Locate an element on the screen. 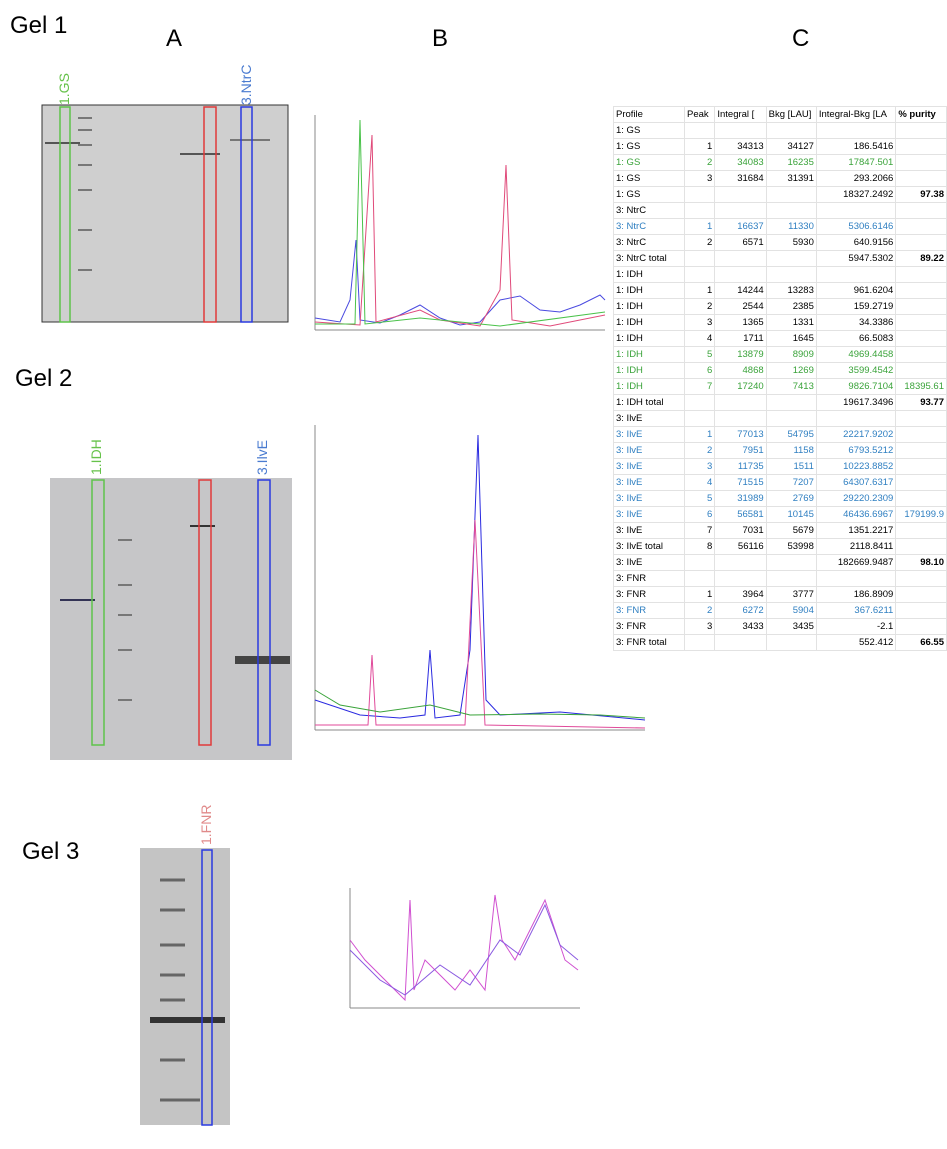  table-cell: 66.5083 is located at coordinates (856, 338).